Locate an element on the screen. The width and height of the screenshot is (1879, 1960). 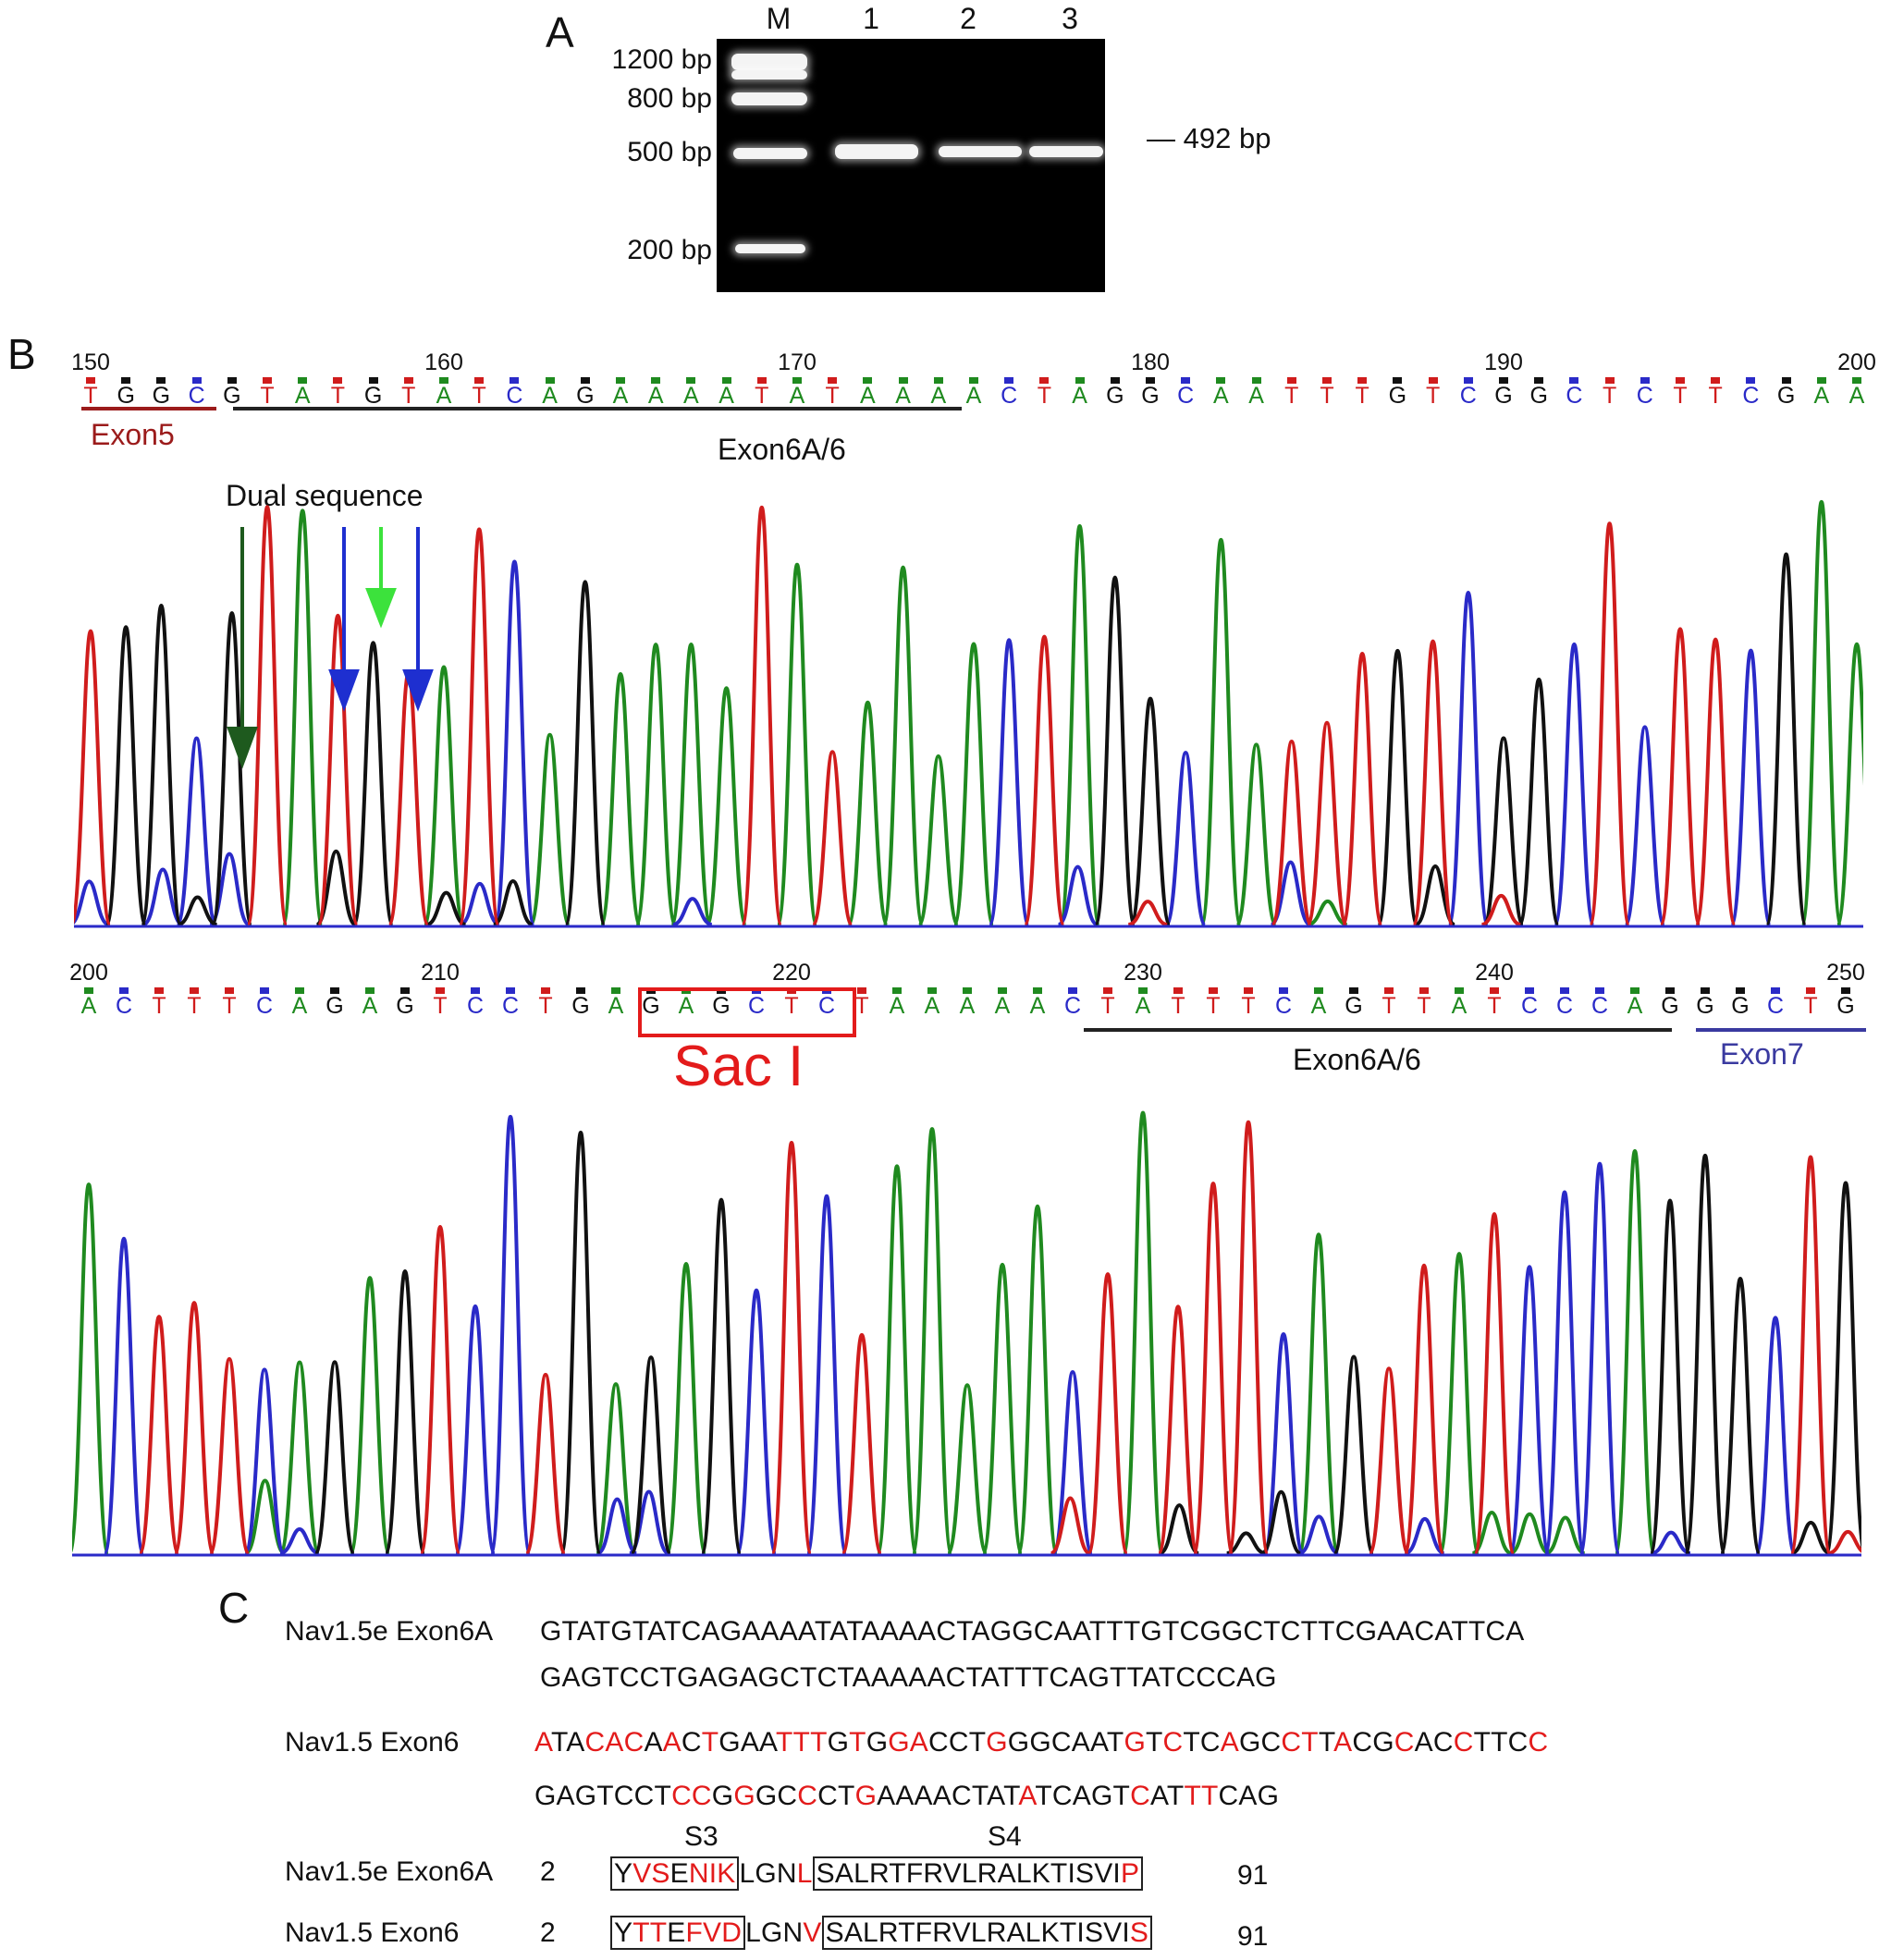
s3-label: S3 is located at coordinates (701, 1837).